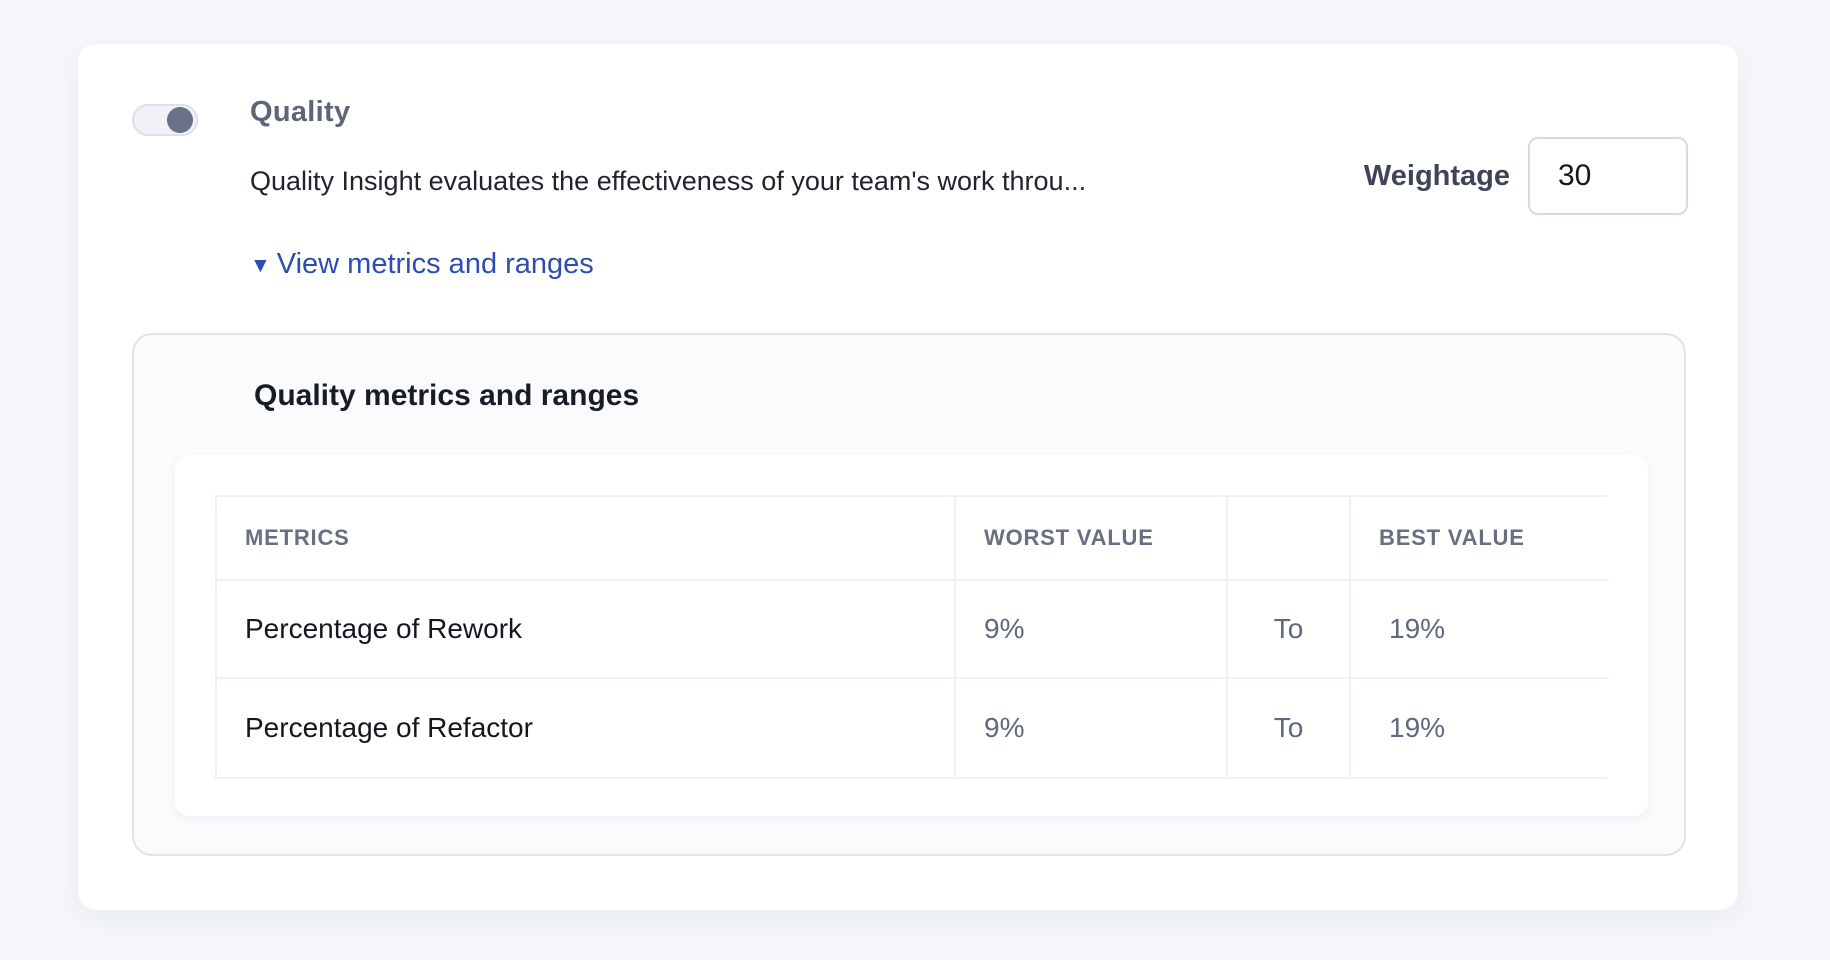 The width and height of the screenshot is (1830, 960). What do you see at coordinates (447, 395) in the screenshot?
I see `metrics-panel-title: Quality metrics and ranges` at bounding box center [447, 395].